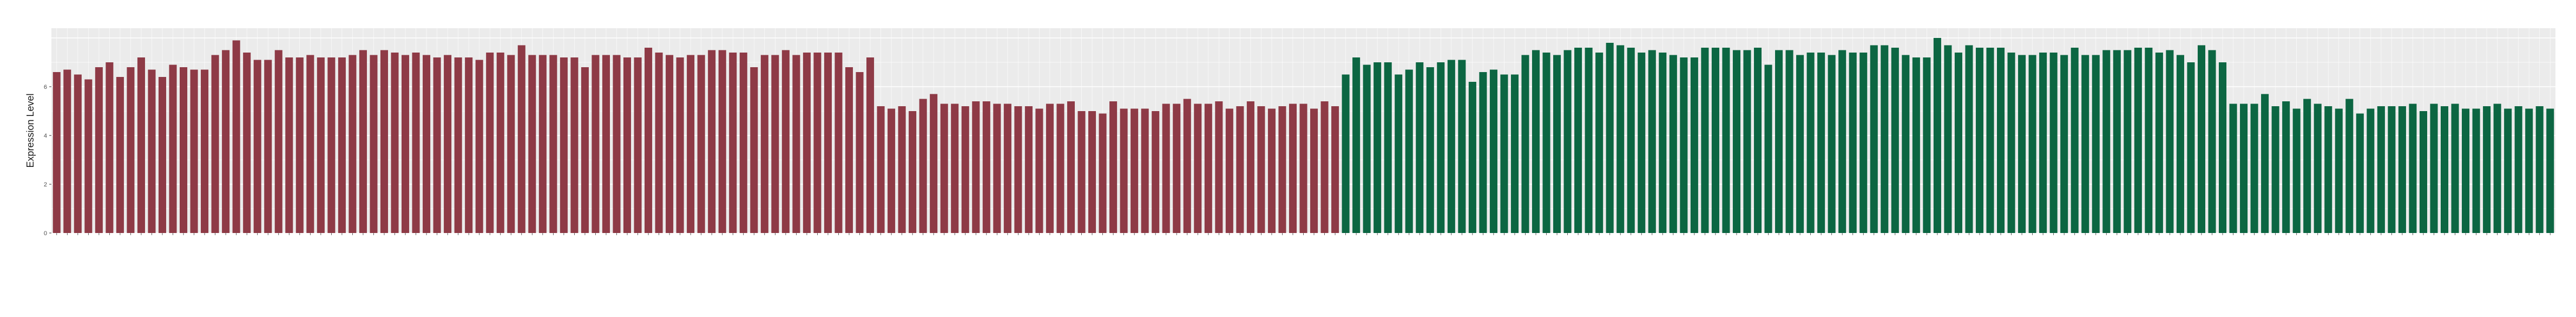 The width and height of the screenshot is (2576, 317). What do you see at coordinates (1303, 234) in the screenshot?
I see `x-axis-ticks` at bounding box center [1303, 234].